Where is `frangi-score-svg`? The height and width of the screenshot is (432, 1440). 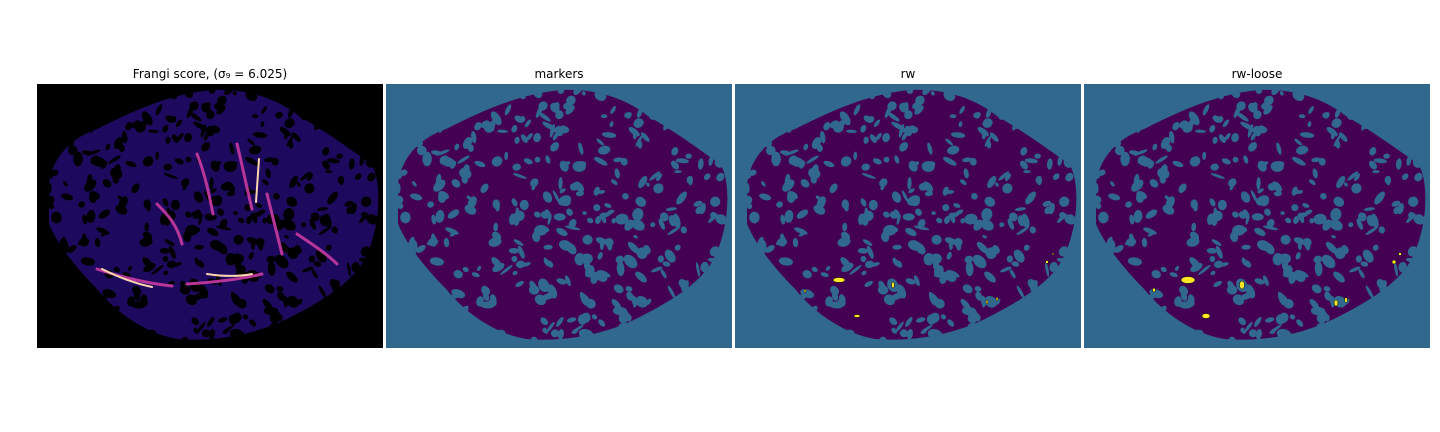 frangi-score-svg is located at coordinates (210, 216).